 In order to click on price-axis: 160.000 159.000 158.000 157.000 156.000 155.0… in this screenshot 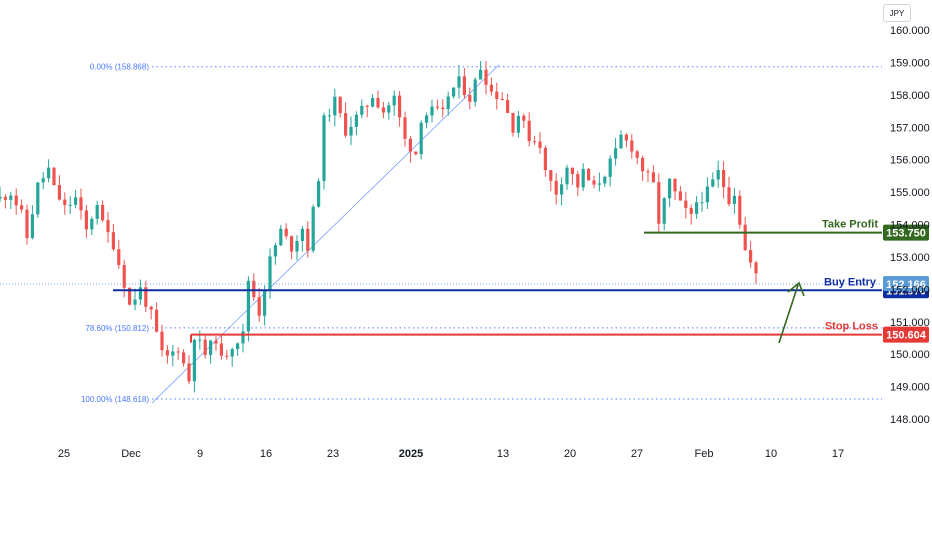, I will do `click(910, 225)`.